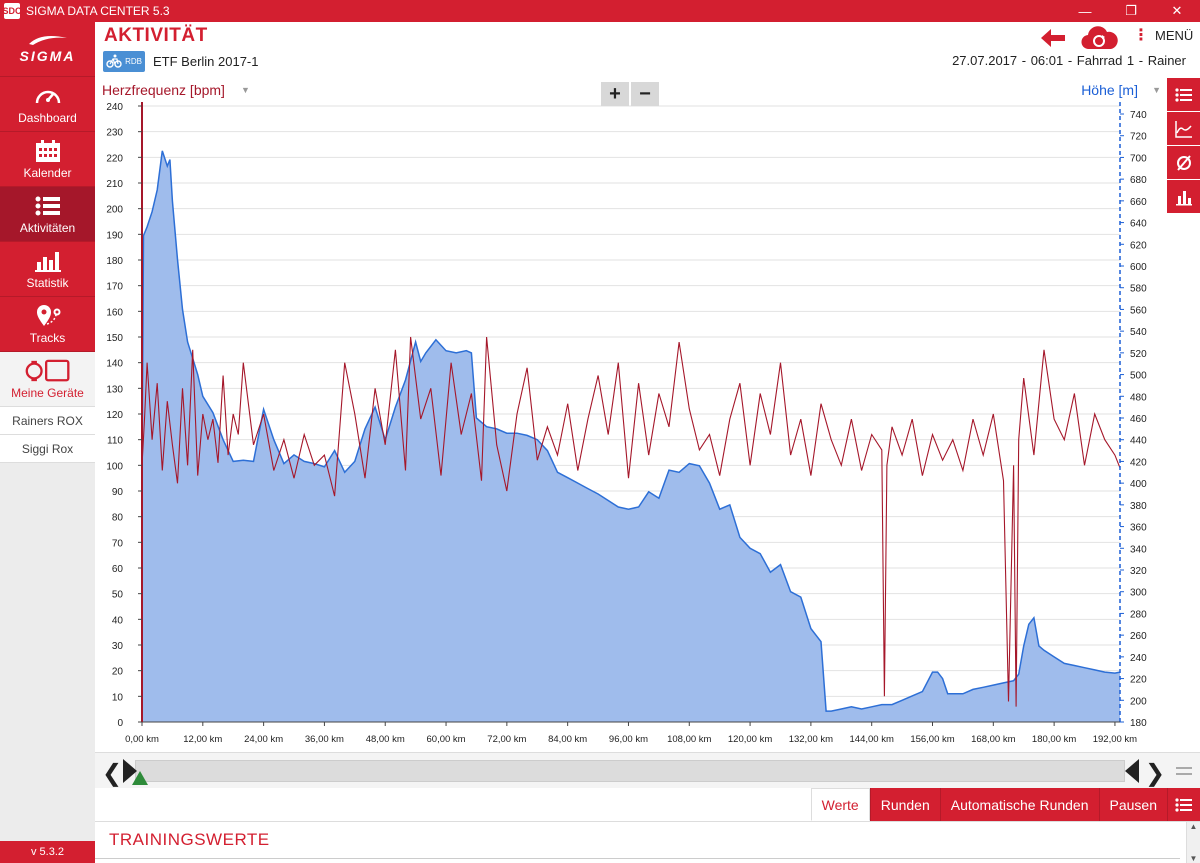 Image resolution: width=1200 pixels, height=863 pixels. I want to click on left-tick-label: 70, so click(118, 543).